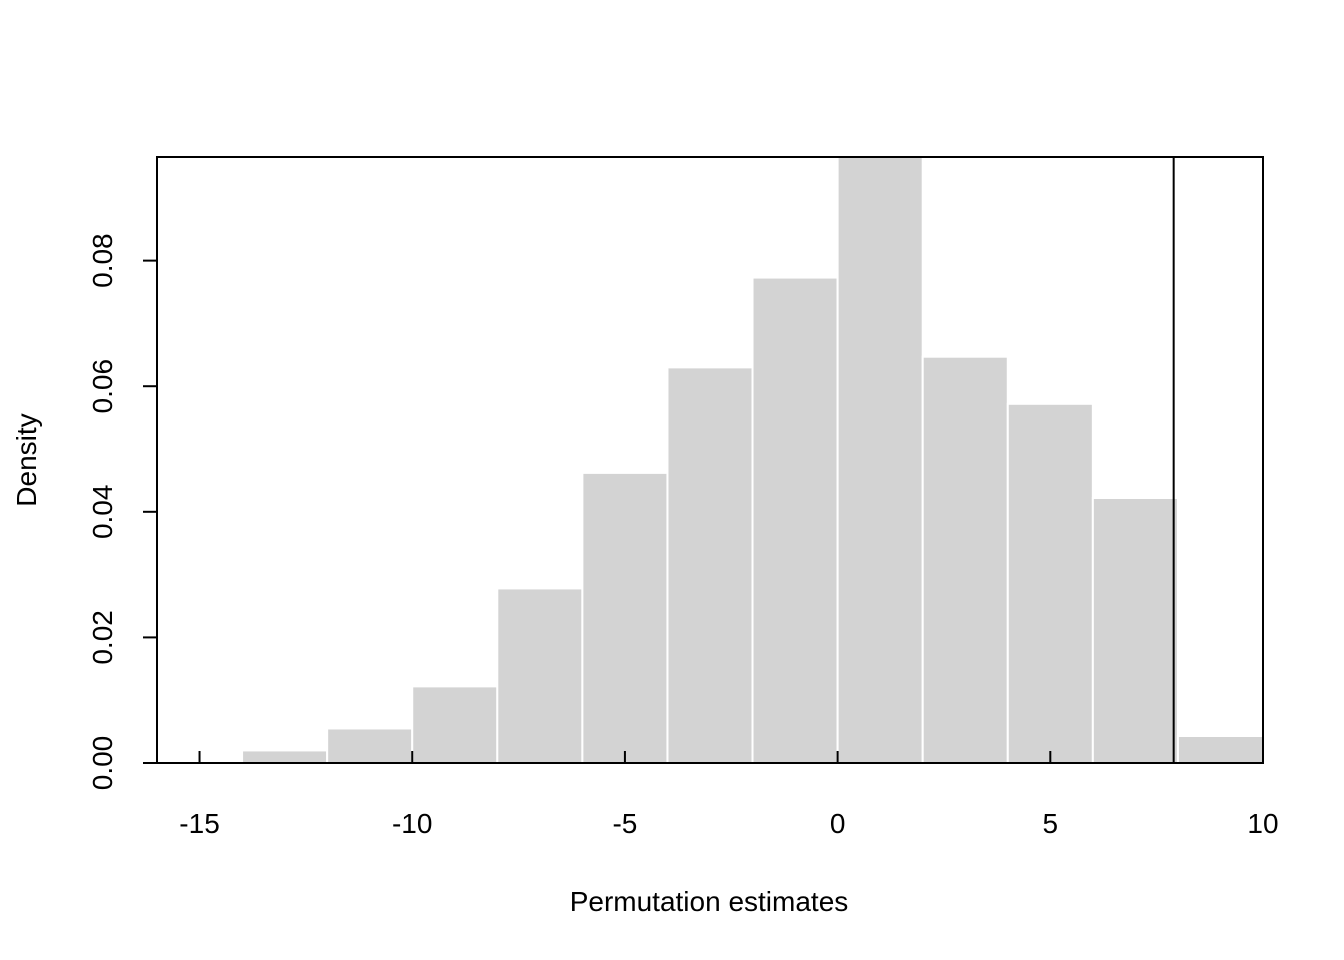 This screenshot has height=960, width=1344. What do you see at coordinates (838, 823) in the screenshot?
I see `x-tick-label: 0` at bounding box center [838, 823].